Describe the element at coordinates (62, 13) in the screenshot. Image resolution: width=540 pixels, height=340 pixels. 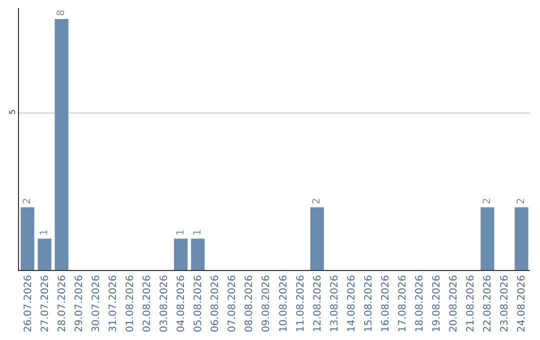
I see `data-label: 8` at that location.